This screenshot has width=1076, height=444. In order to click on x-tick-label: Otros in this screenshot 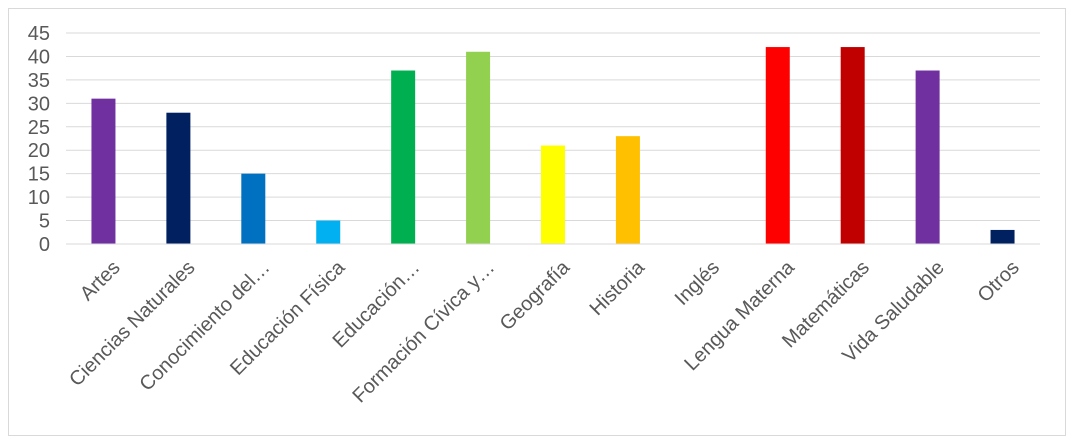, I will do `click(999, 282)`.